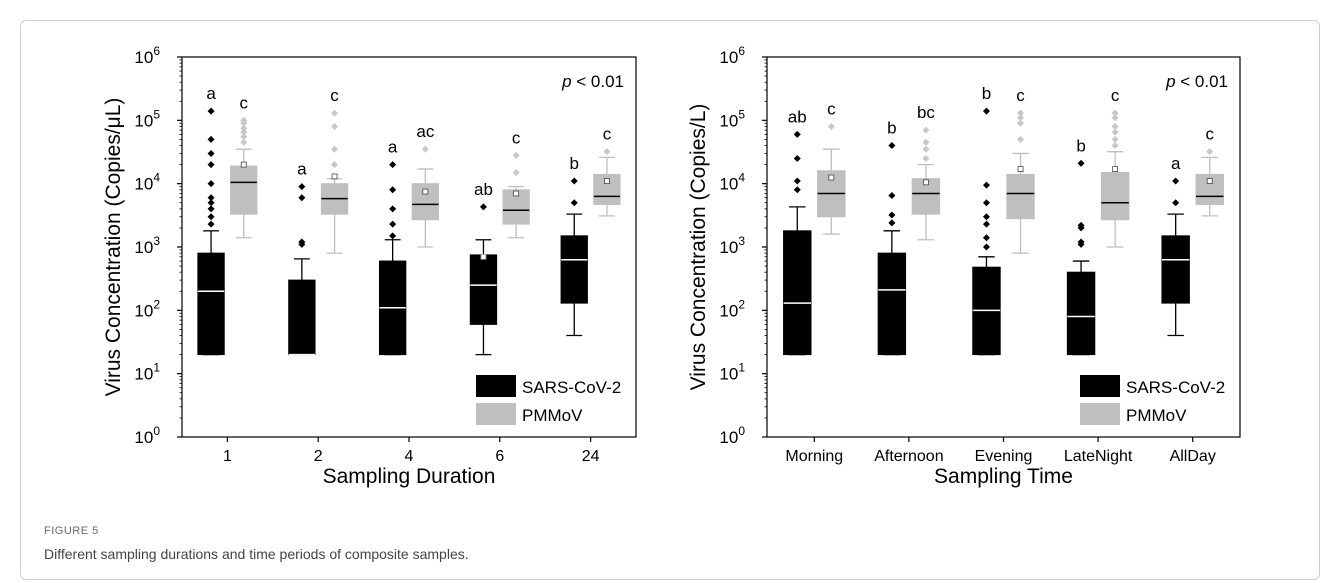 The height and width of the screenshot is (583, 1322). I want to click on pmmov-box-3: ac, so click(425, 185).